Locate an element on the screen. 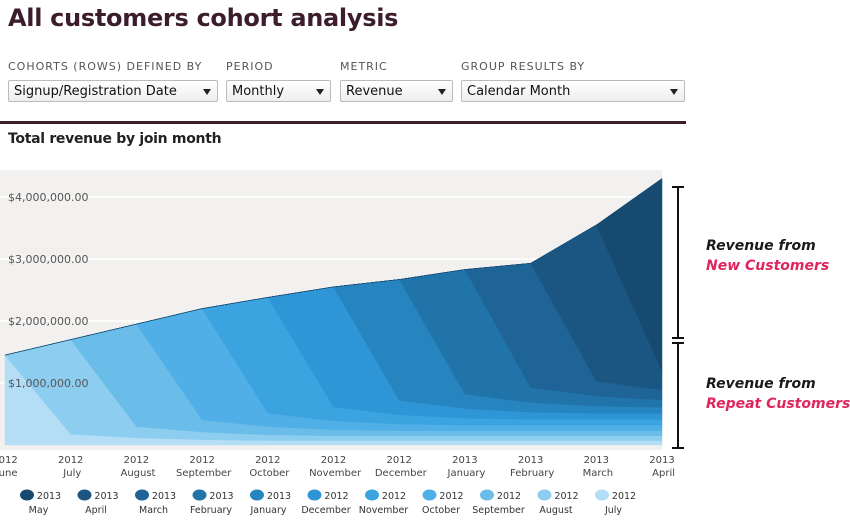  legend-label: 2012 October is located at coordinates (441, 503).